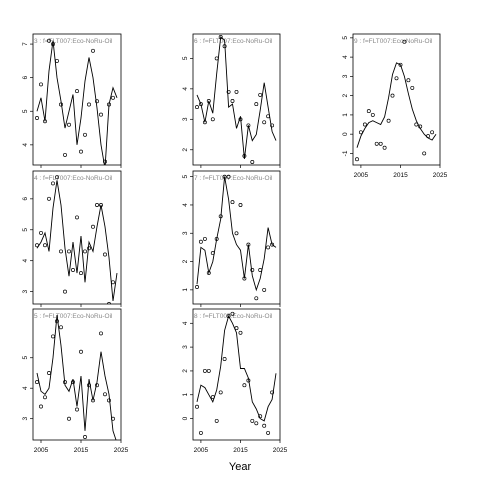 The width and height of the screenshot is (480, 480). I want to click on panel-4-title: 4 : f=FLT007:Eco-NoRu-Oil, so click(73, 178).